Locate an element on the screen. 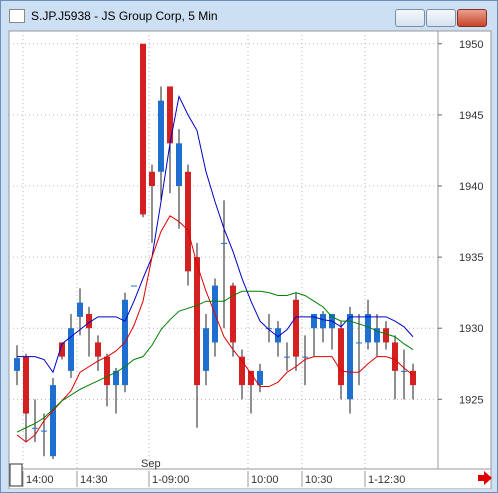 The width and height of the screenshot is (498, 493). x-tick-label: 14:00 is located at coordinates (40, 480).